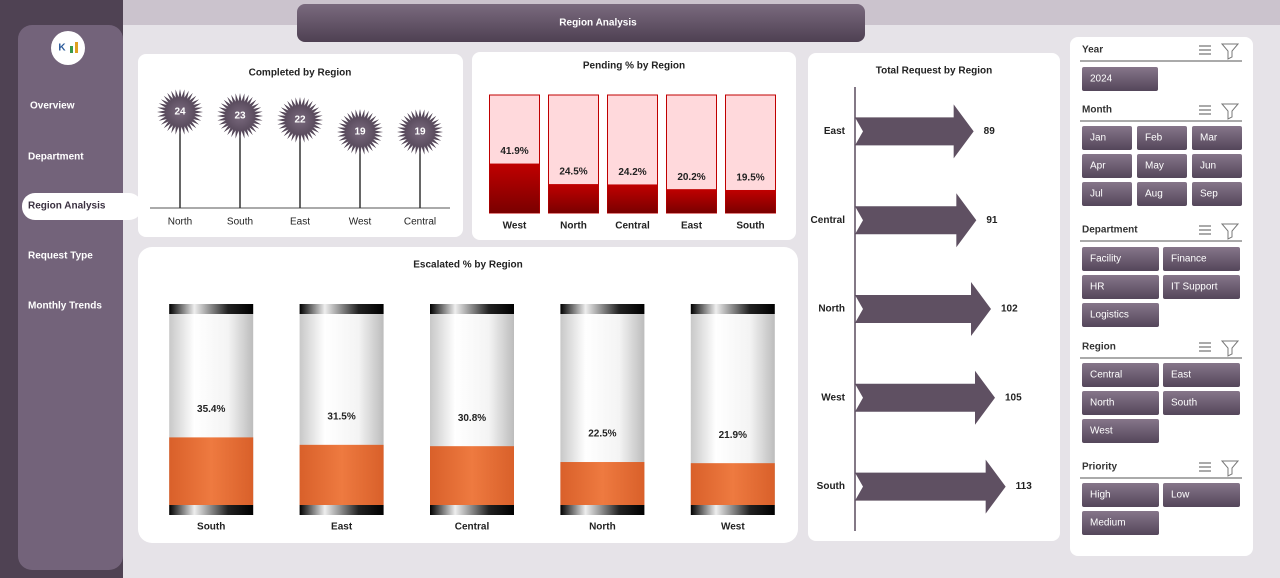 Image resolution: width=1280 pixels, height=578 pixels. I want to click on slicer-button-label: Logistics, so click(1109, 315).